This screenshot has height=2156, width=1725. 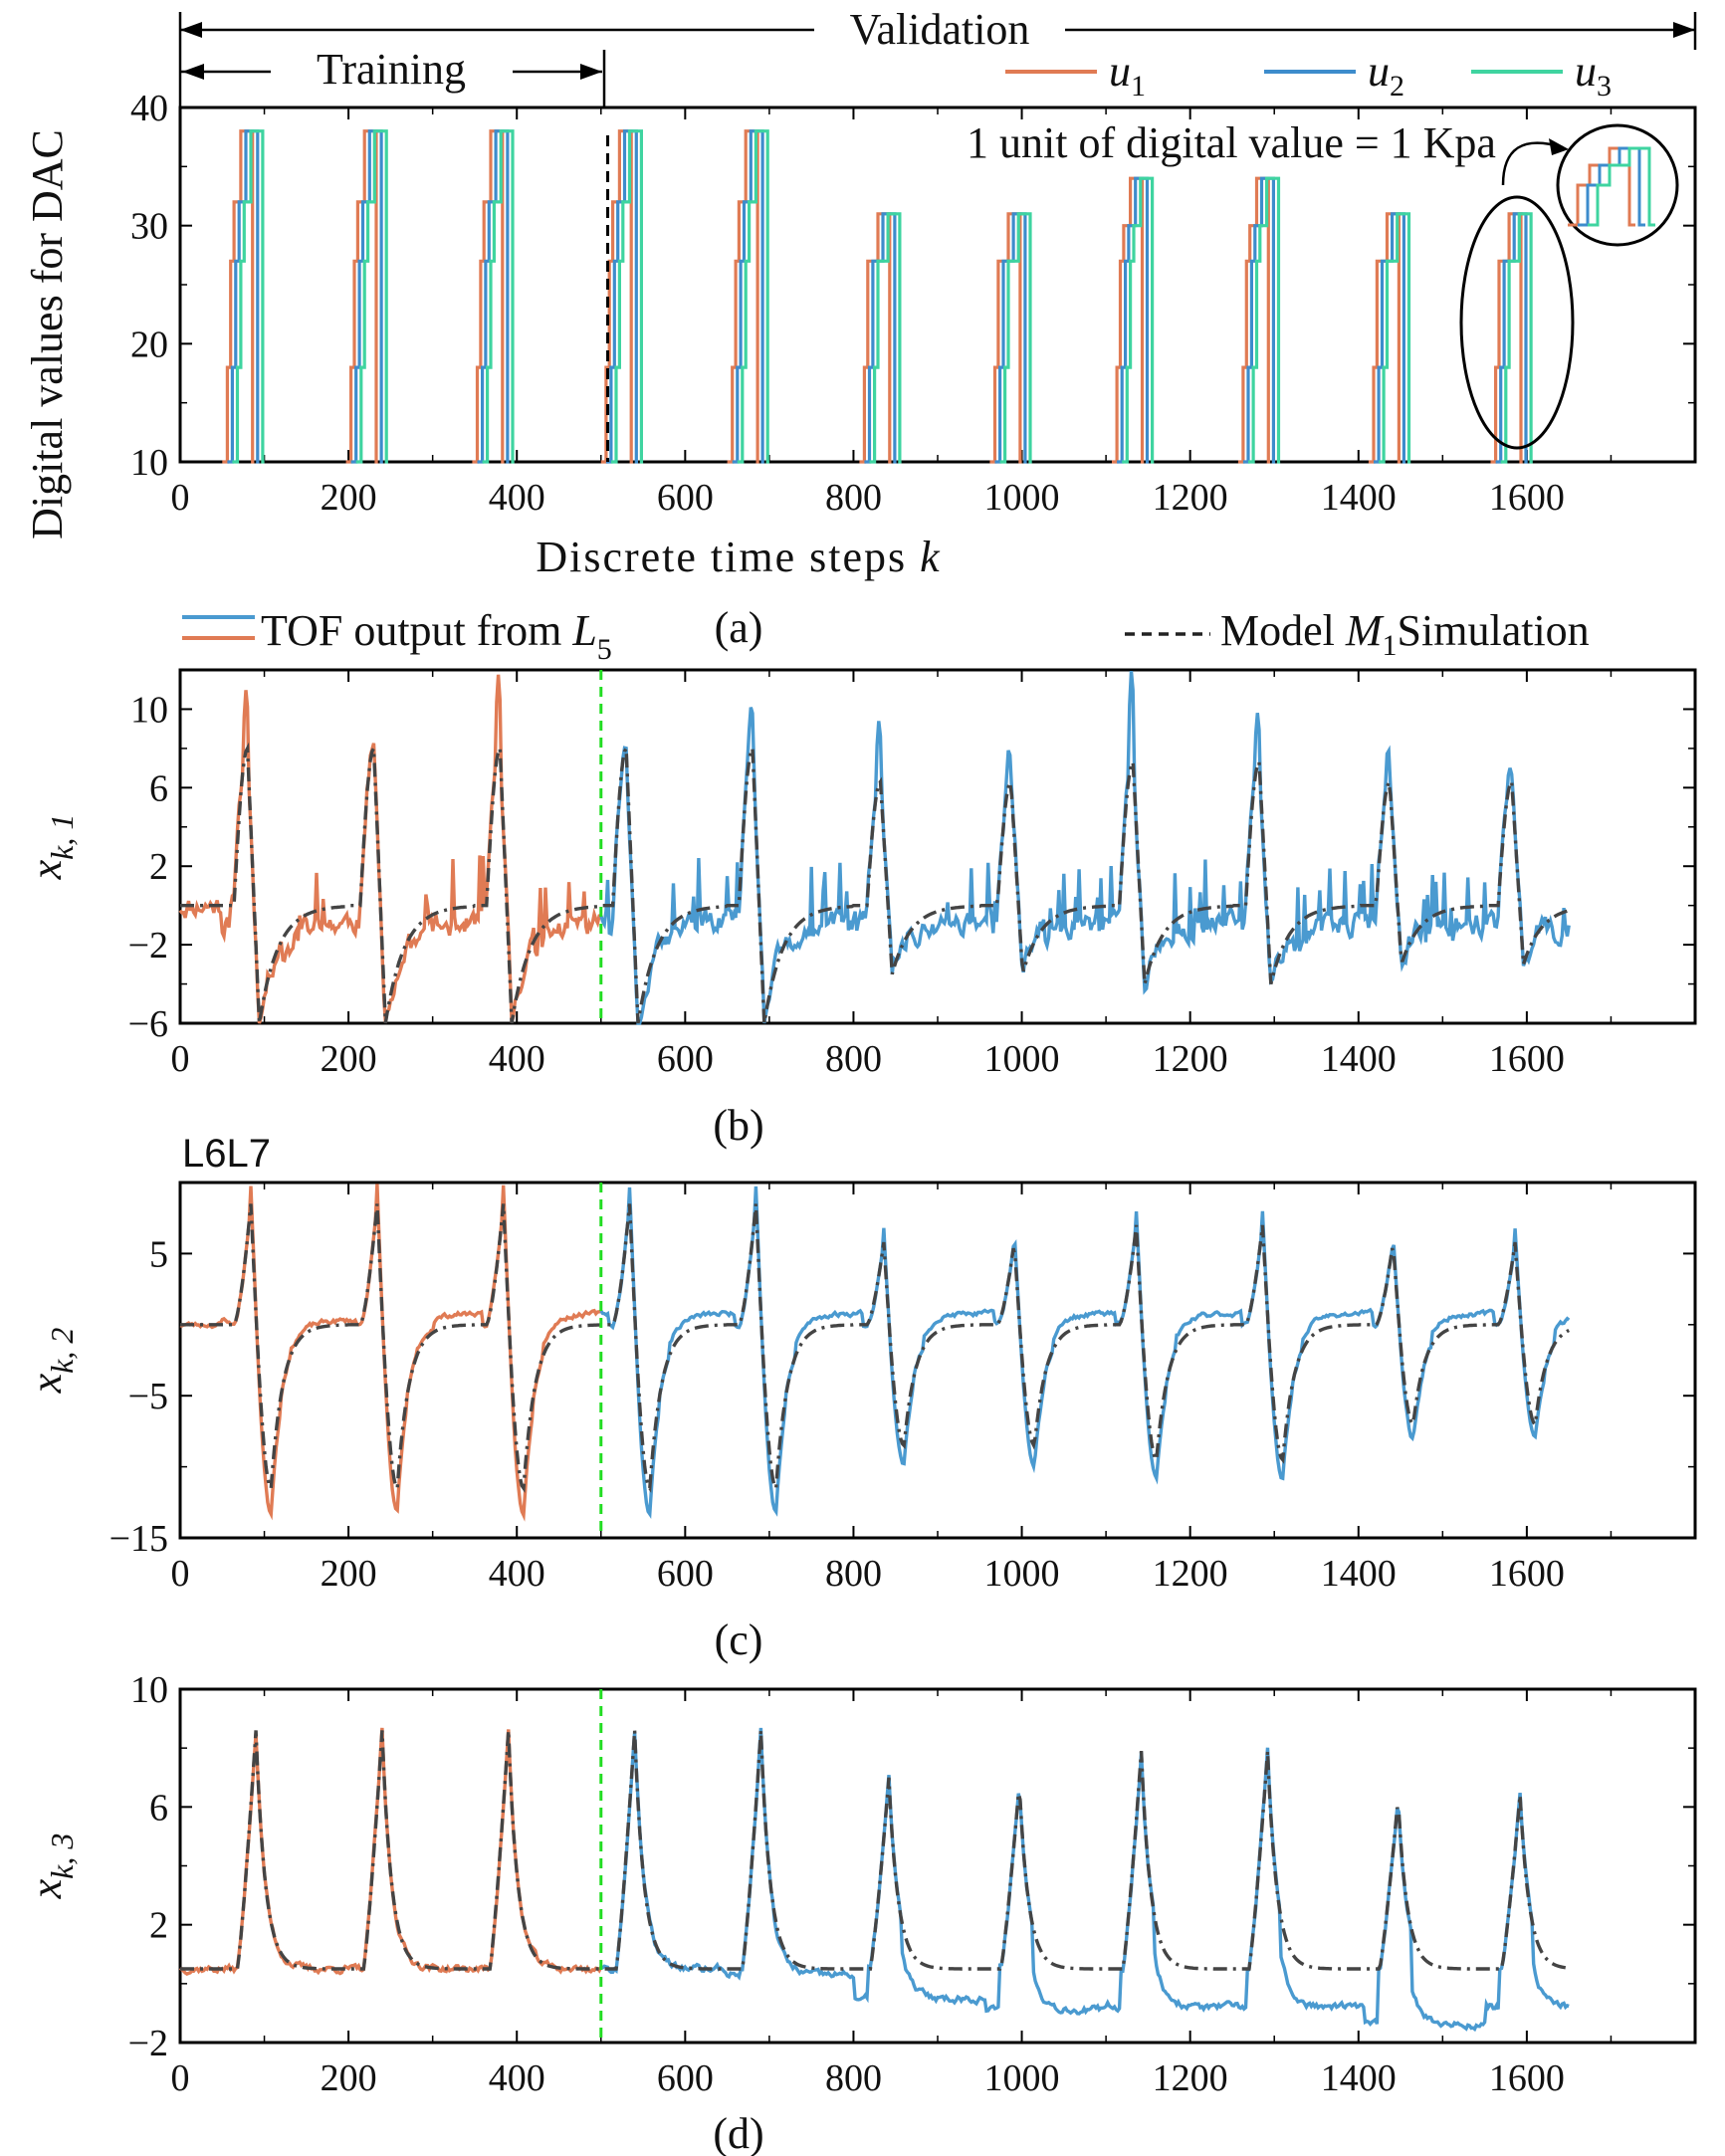 I want to click on plot-frame-c, so click(x=937, y=1360).